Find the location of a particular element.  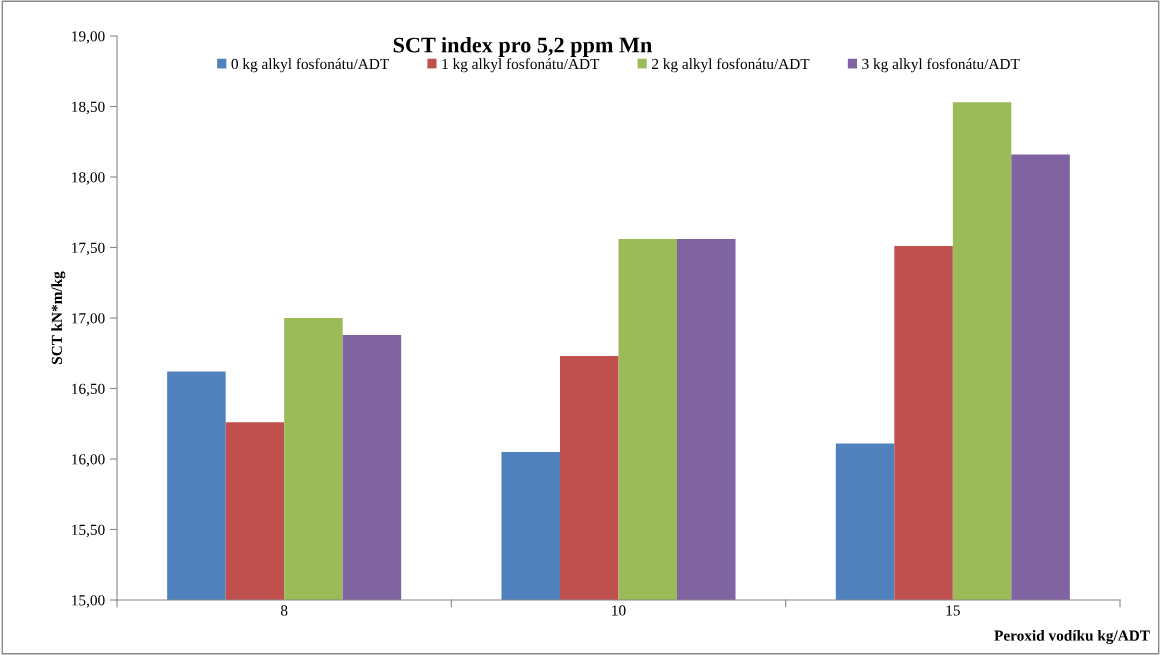

legend-label: 2 kg alkyl fosfonátu/ADT is located at coordinates (731, 65).